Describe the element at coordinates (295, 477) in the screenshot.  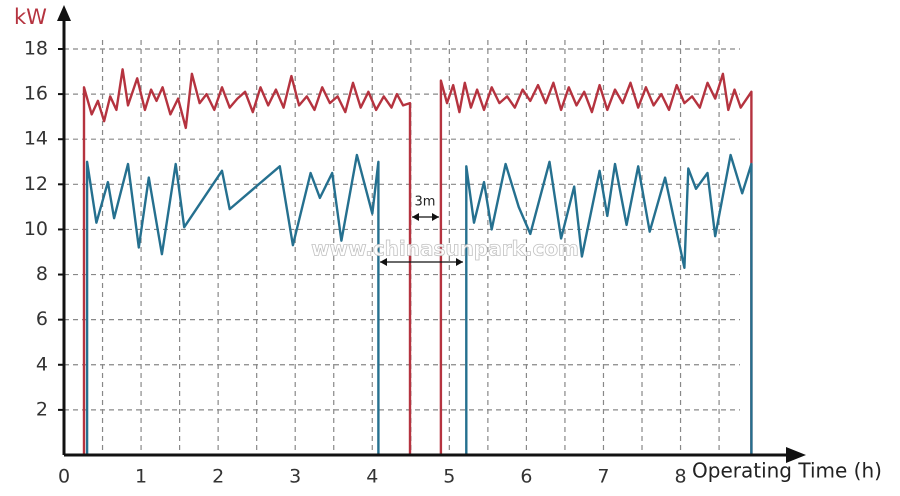
I see `x-tick-label: 3` at that location.